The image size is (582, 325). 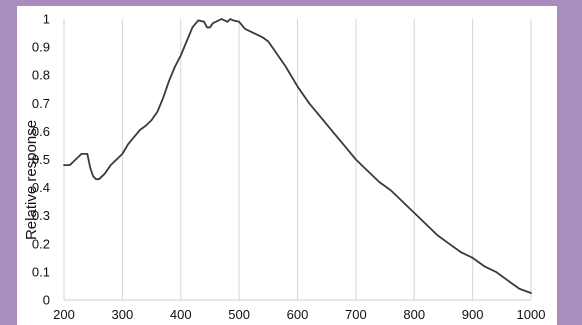 I want to click on y-tick-label: 0.3, so click(x=41, y=215).